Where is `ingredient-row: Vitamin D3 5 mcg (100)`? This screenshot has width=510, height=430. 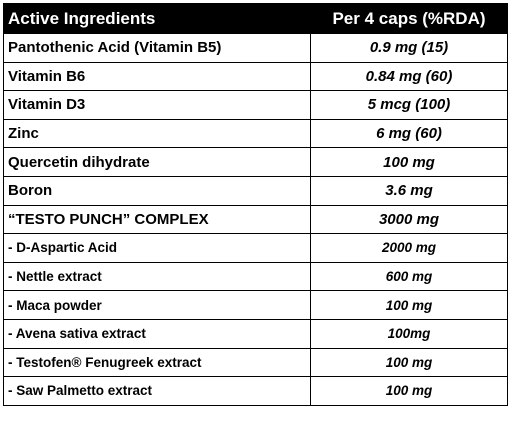
ingredient-row: Vitamin D3 5 mcg (100) is located at coordinates (255, 105).